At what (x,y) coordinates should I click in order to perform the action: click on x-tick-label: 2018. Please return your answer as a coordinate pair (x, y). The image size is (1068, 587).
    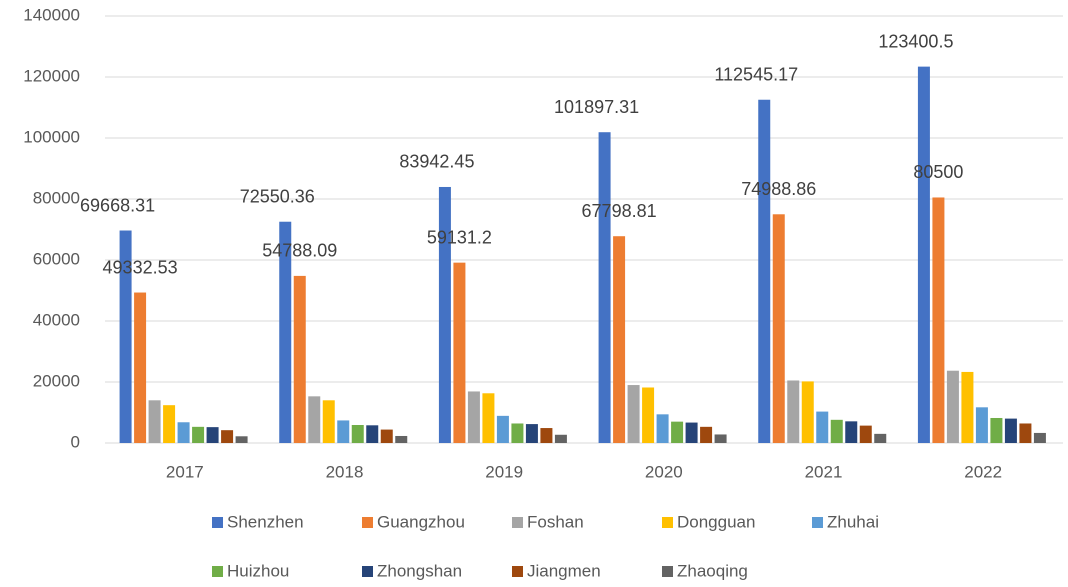
    Looking at the image, I should click on (345, 471).